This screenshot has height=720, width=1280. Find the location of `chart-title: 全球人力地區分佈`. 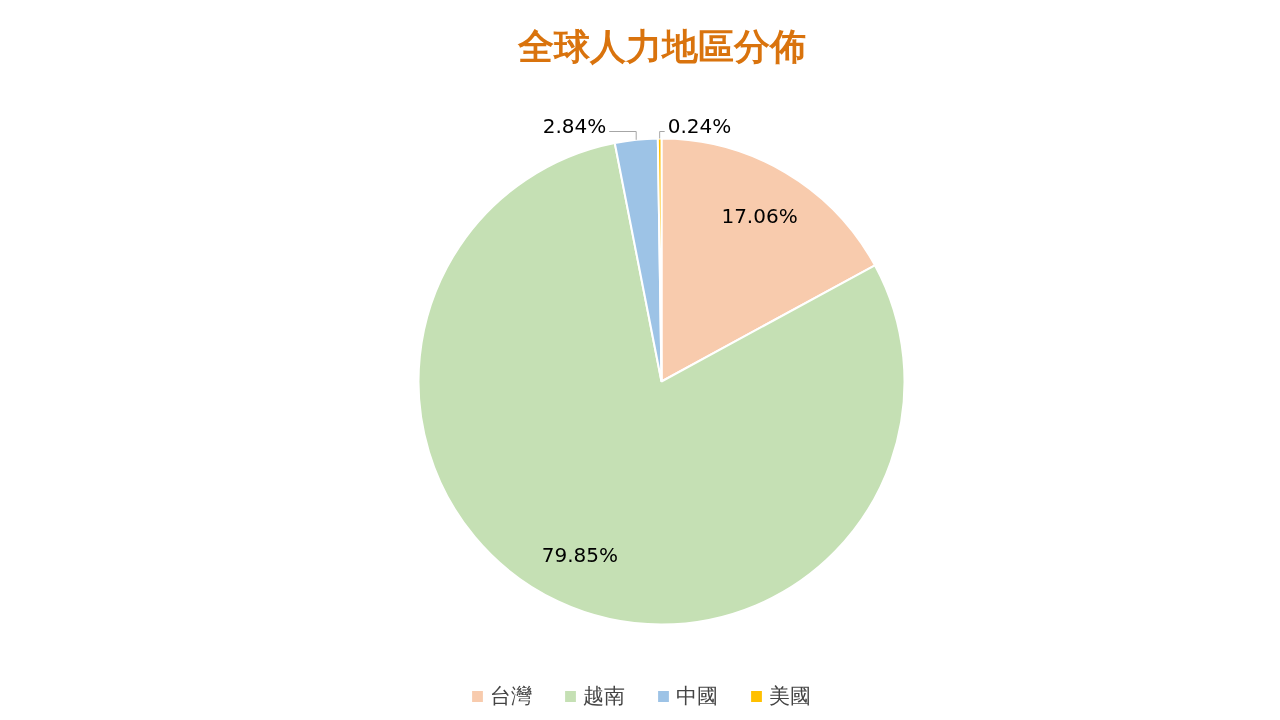

chart-title: 全球人力地區分佈 is located at coordinates (661, 46).